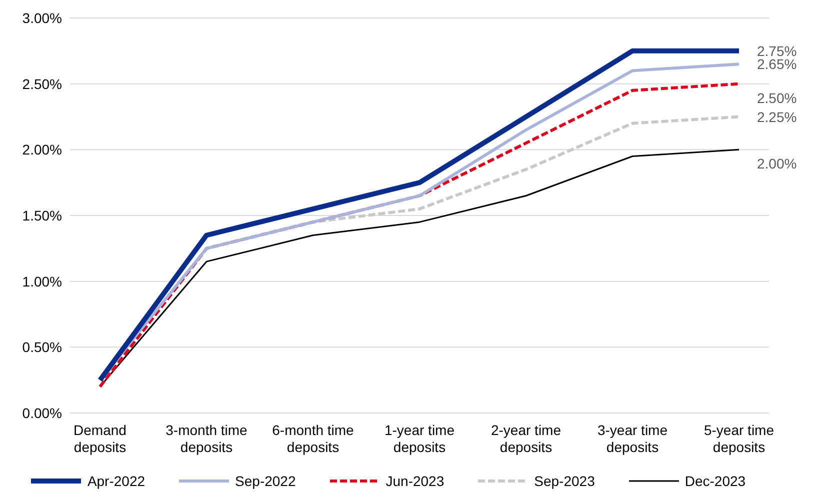 Image resolution: width=837 pixels, height=497 pixels. What do you see at coordinates (42, 150) in the screenshot?
I see `y-tick-label: 2.00%` at bounding box center [42, 150].